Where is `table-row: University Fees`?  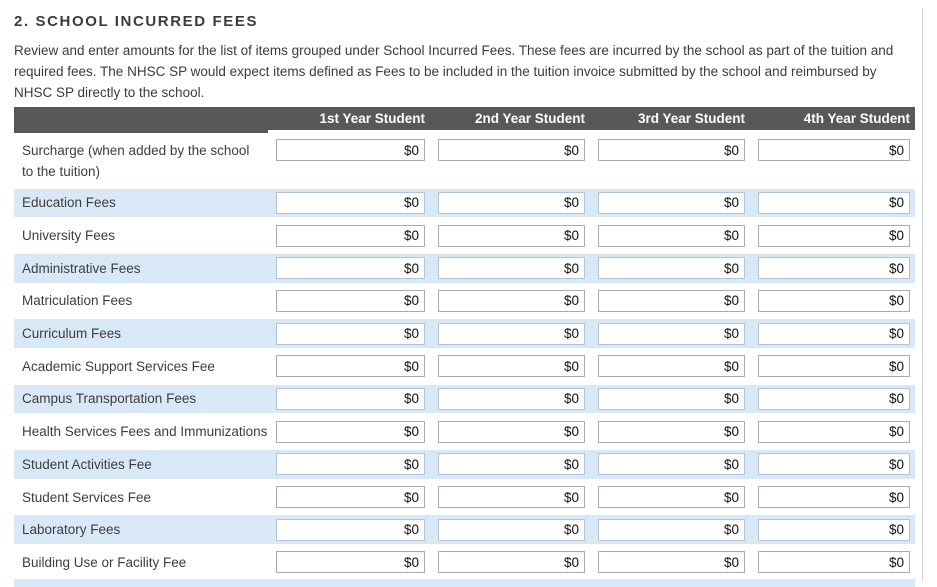 table-row: University Fees is located at coordinates (464, 235).